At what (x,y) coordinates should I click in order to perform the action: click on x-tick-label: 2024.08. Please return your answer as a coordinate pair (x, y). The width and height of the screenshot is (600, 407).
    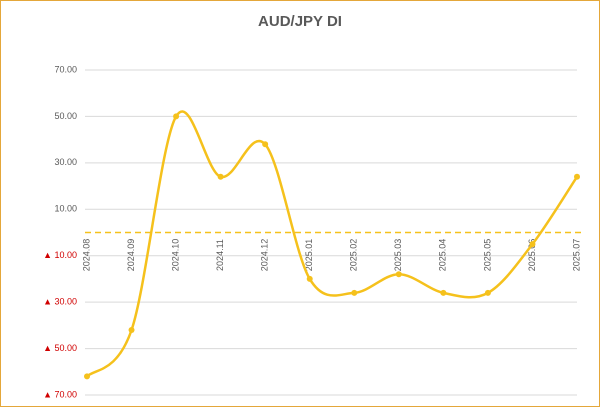
    Looking at the image, I should click on (86, 255).